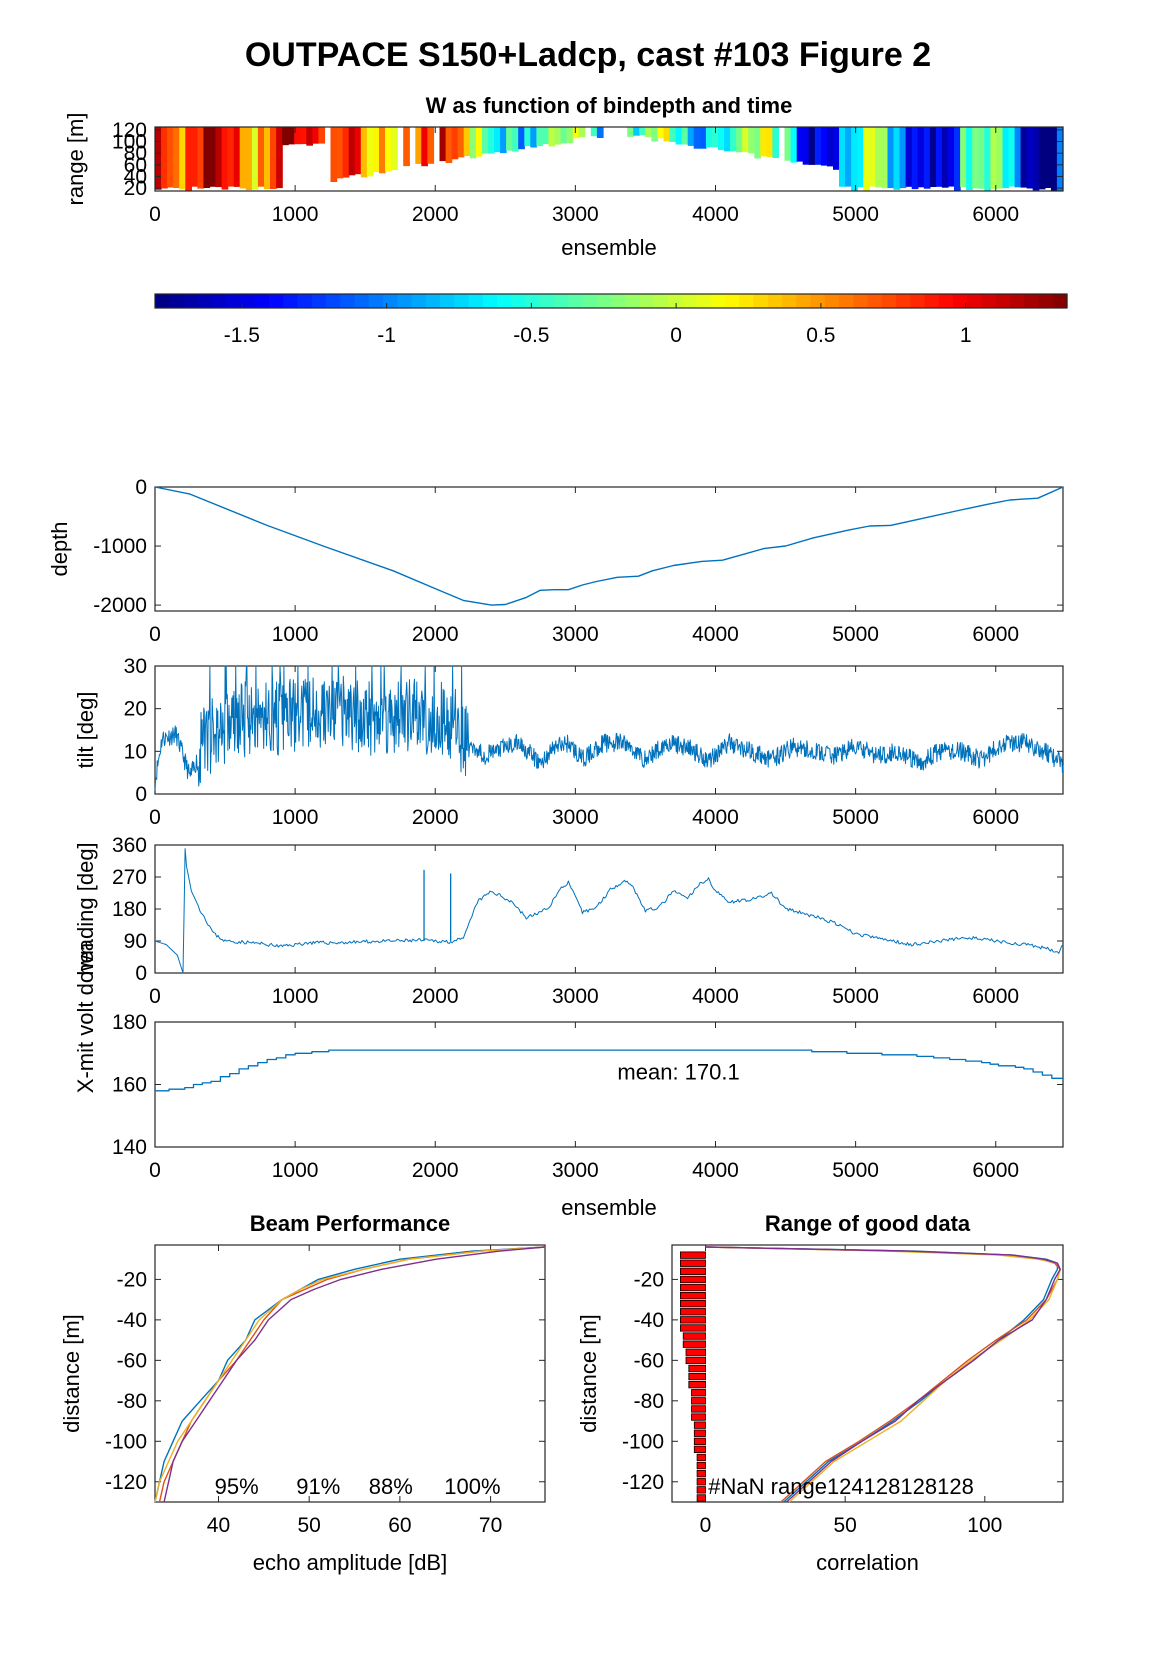  What do you see at coordinates (135, 188) in the screenshot?
I see `w_image-ytick-label: 20` at bounding box center [135, 188].